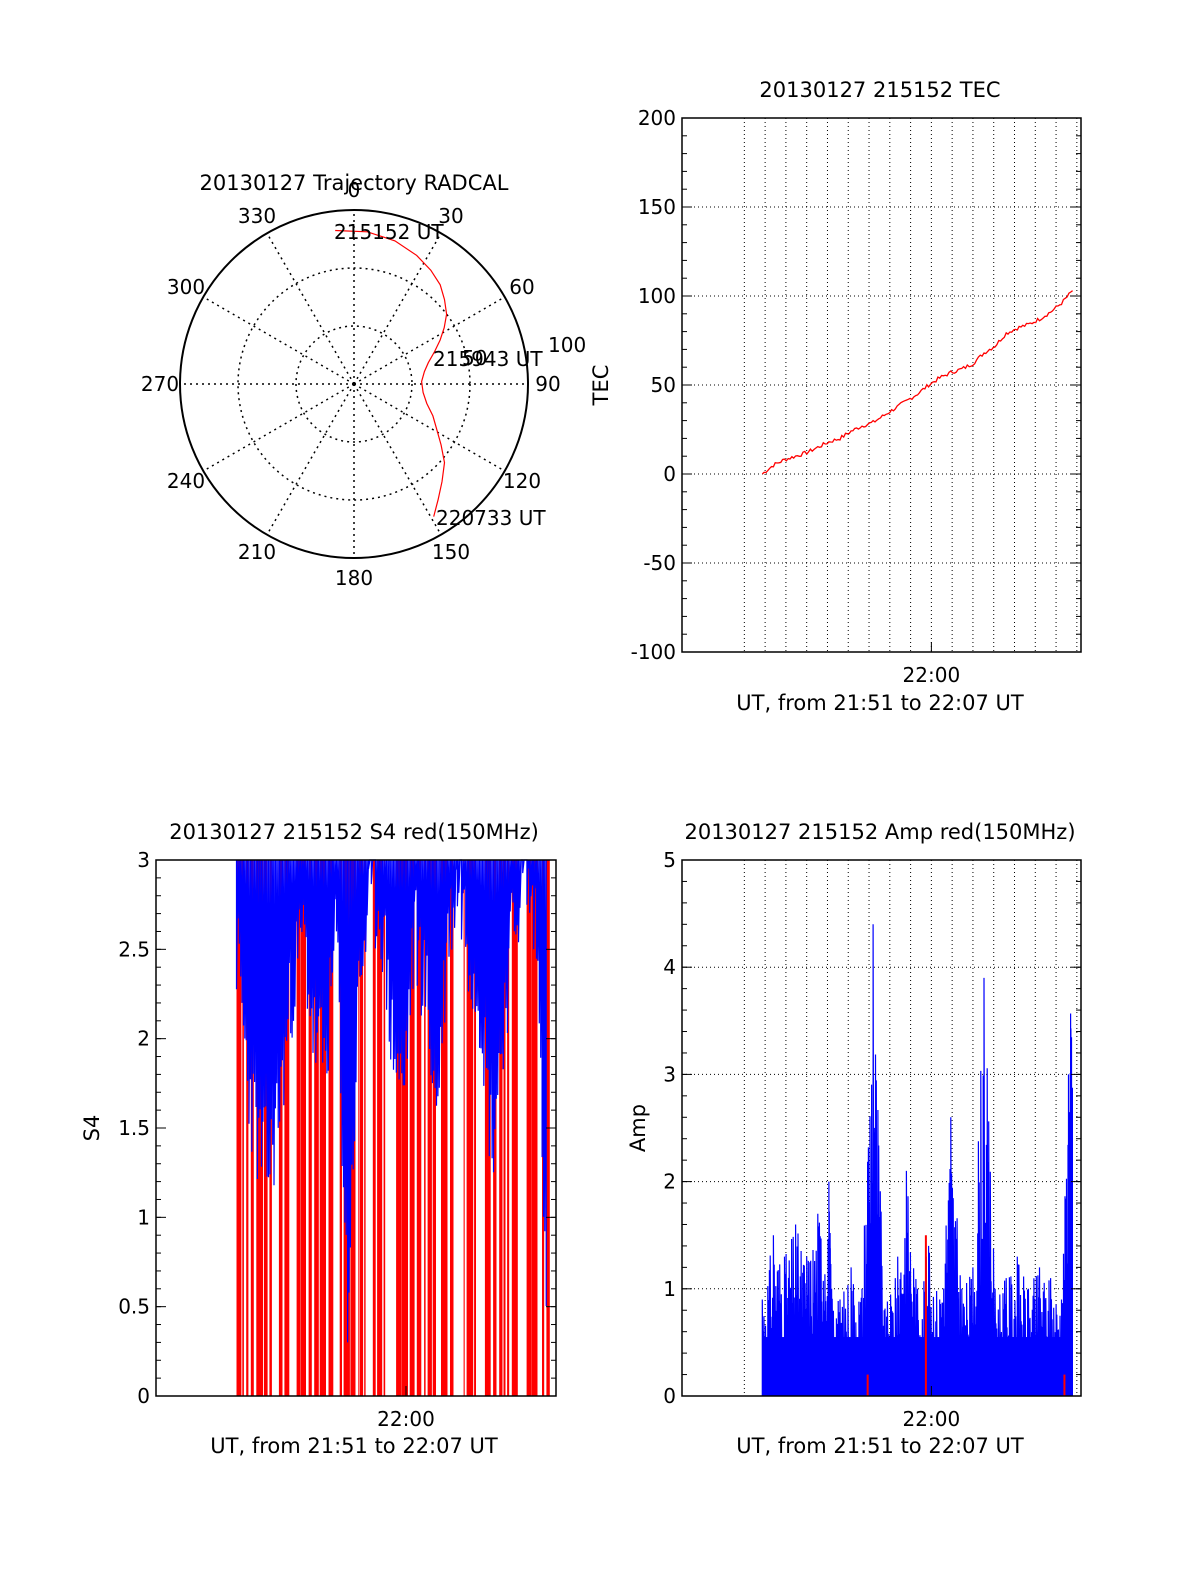  I want to click on s4-ytick-label: 2, so click(143, 1039).